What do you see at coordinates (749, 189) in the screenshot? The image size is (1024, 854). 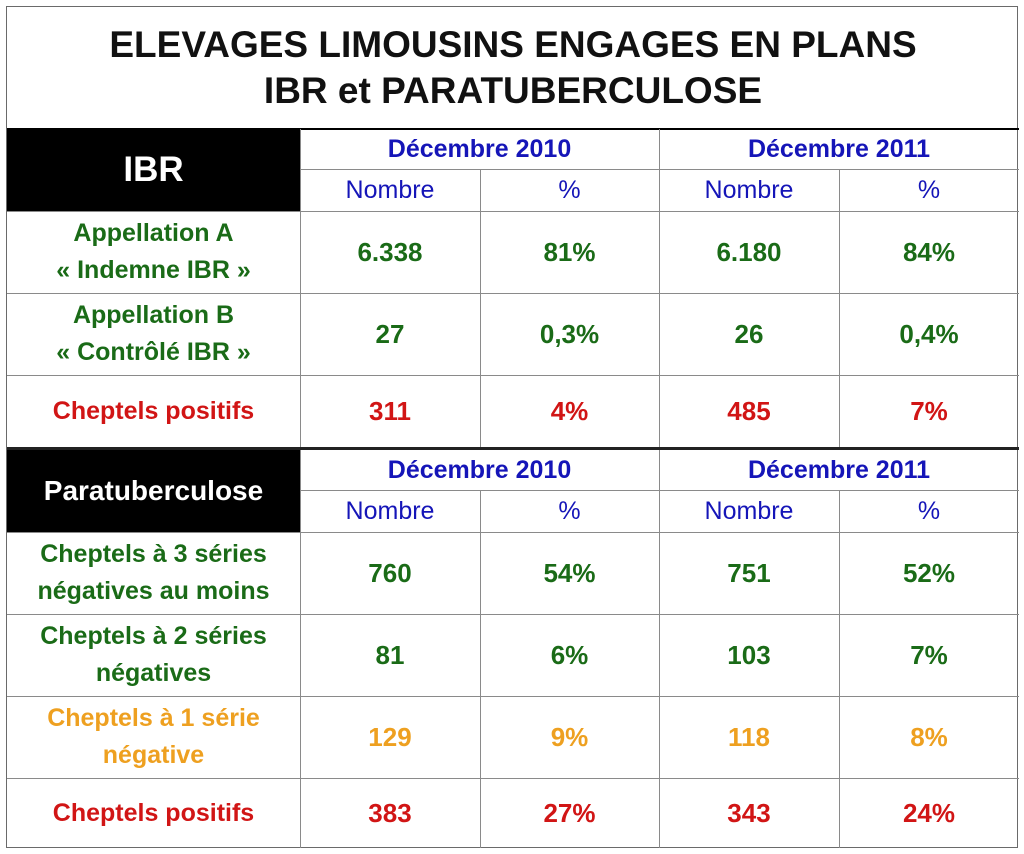 I see `ibr-col-nombre-2011: Nombre` at bounding box center [749, 189].